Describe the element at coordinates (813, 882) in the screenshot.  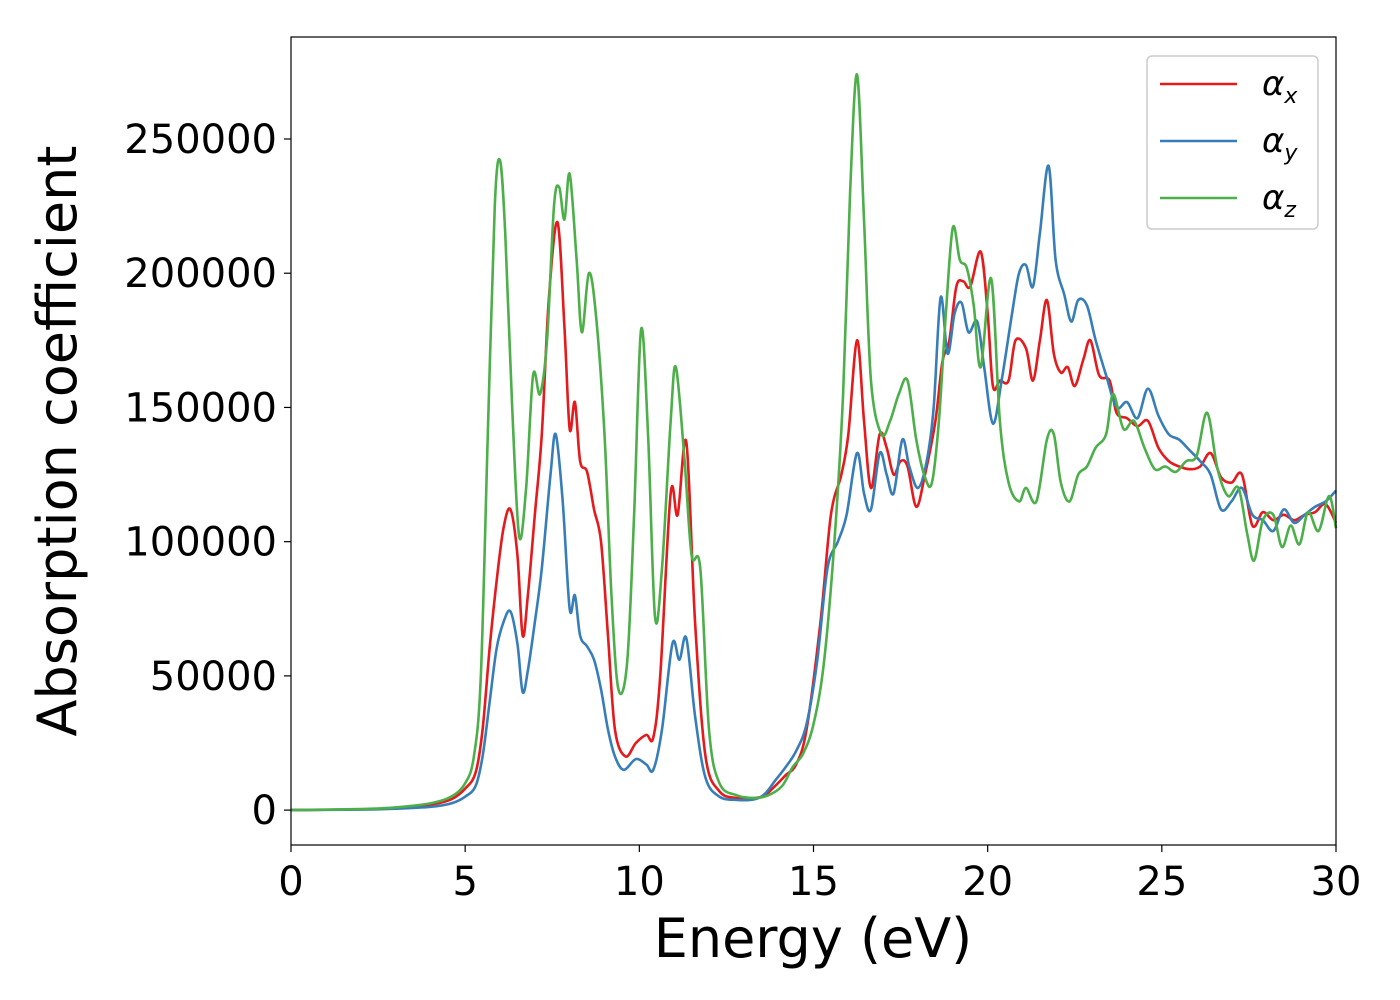
I see `x-tick-label: 15` at that location.